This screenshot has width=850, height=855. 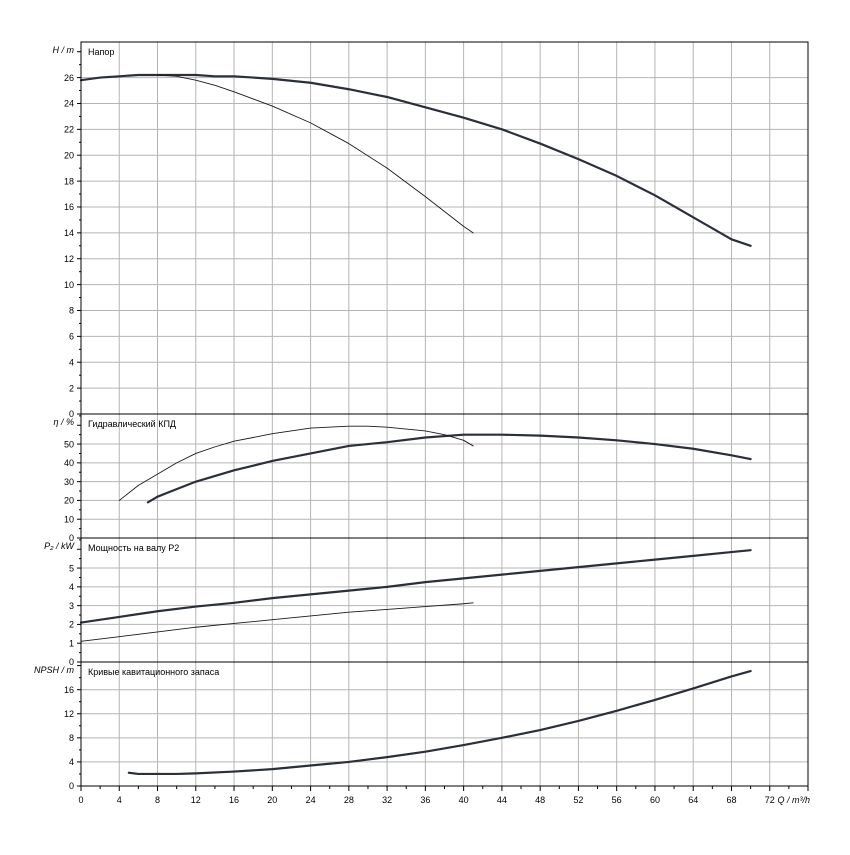 I want to click on x-tick-label: 12, so click(x=196, y=800).